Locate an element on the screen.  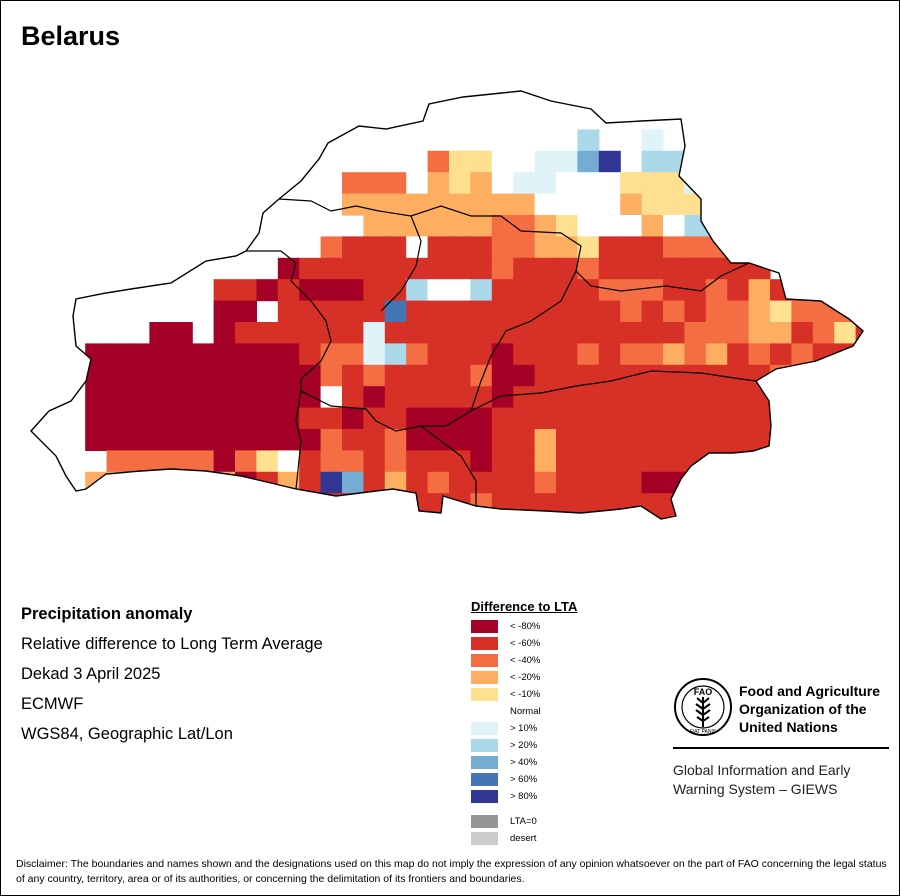
legend-item: < -10% is located at coordinates (524, 694).